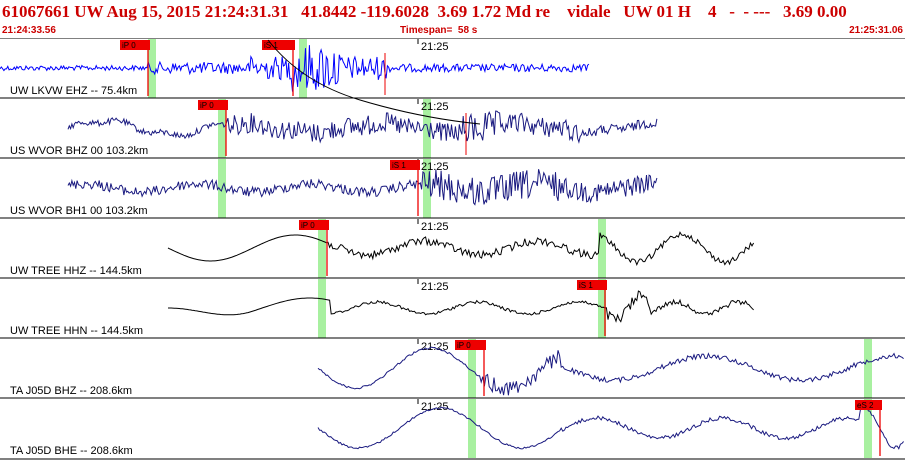 The image size is (905, 460). Describe the element at coordinates (79, 211) in the screenshot. I see `channel-label: US WVOR BH1 00 103.2km` at that location.